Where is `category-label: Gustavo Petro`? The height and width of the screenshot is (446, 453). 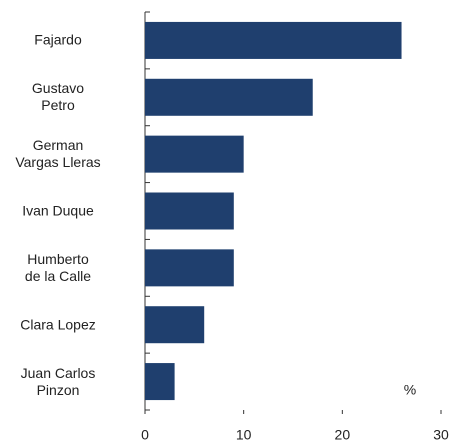 category-label: Gustavo Petro is located at coordinates (58, 97).